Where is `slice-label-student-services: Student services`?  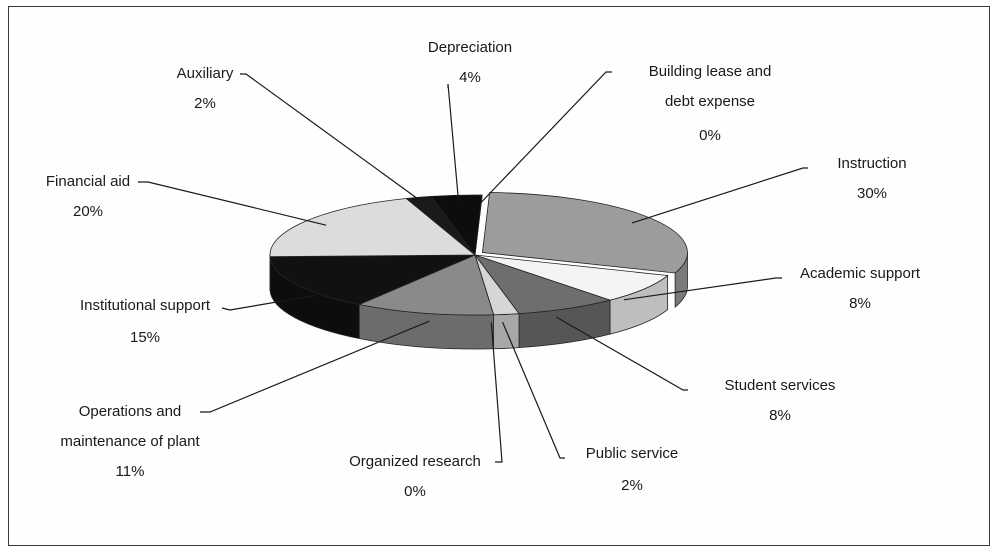 slice-label-student-services: Student services is located at coordinates (780, 385).